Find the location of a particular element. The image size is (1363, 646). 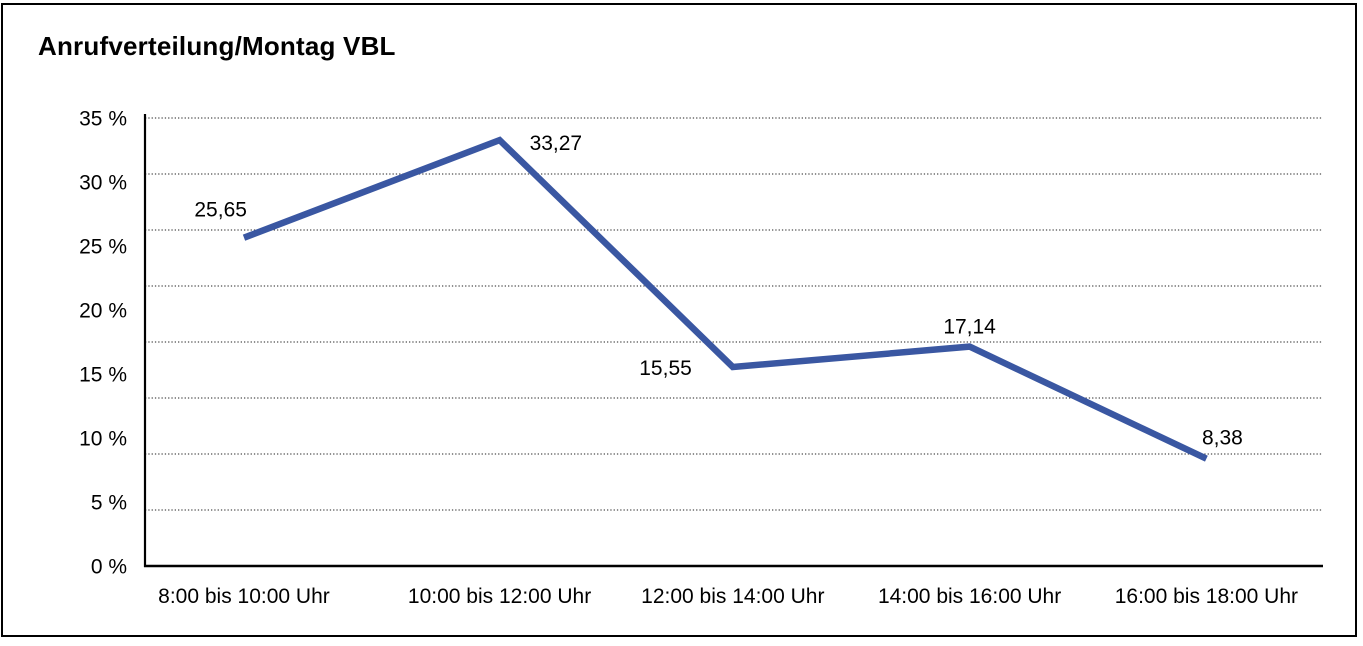

value-label: 15,55 is located at coordinates (665, 368).